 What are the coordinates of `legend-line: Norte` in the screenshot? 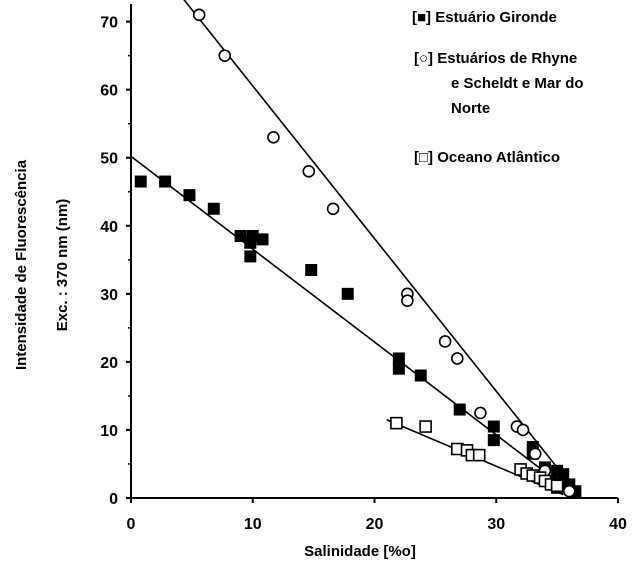 It's located at (470, 108).